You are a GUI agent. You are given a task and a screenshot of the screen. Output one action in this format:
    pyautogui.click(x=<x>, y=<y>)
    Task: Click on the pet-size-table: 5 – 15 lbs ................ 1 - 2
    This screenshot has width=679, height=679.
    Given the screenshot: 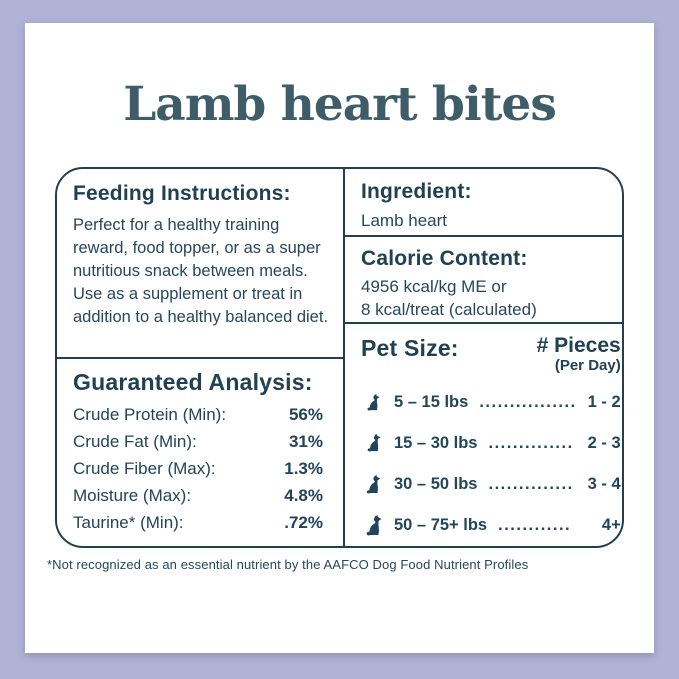 What is the action you would take?
    pyautogui.click(x=491, y=464)
    